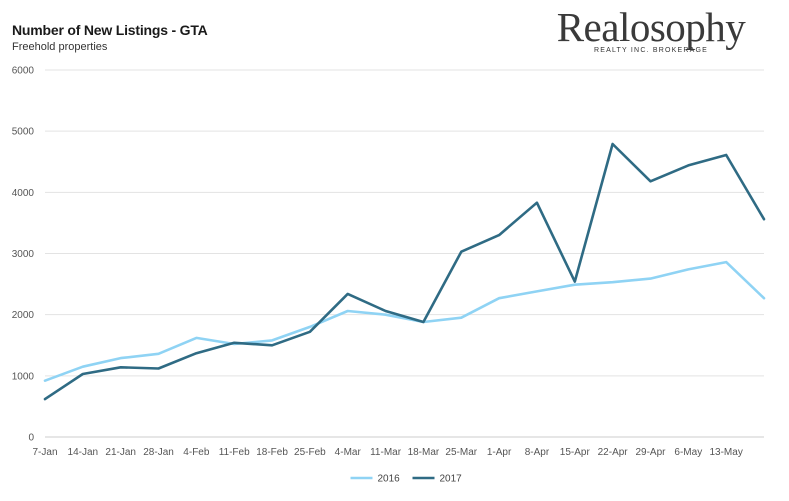 The image size is (789, 501). What do you see at coordinates (83, 452) in the screenshot?
I see `x-tick-label: 14-Jan` at bounding box center [83, 452].